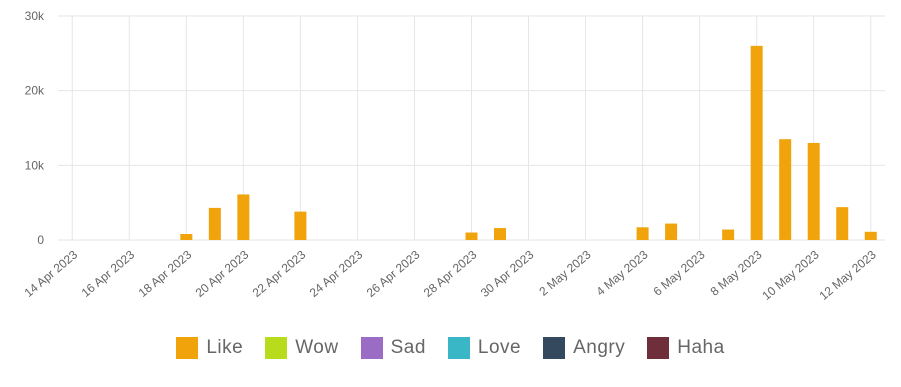 This screenshot has height=387, width=901. What do you see at coordinates (40, 240) in the screenshot?
I see `y-tick-label: 0` at bounding box center [40, 240].